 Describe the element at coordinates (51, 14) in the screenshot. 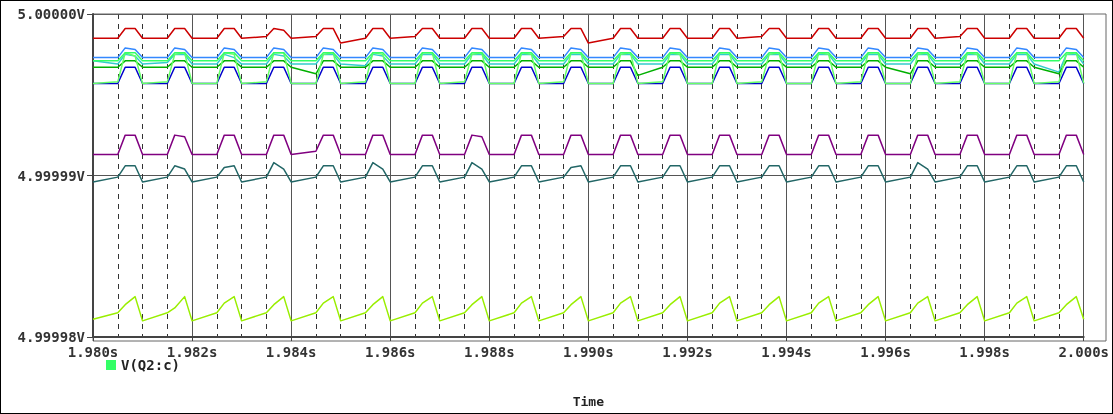

I see `y-tick-label: 5.00000V` at that location.